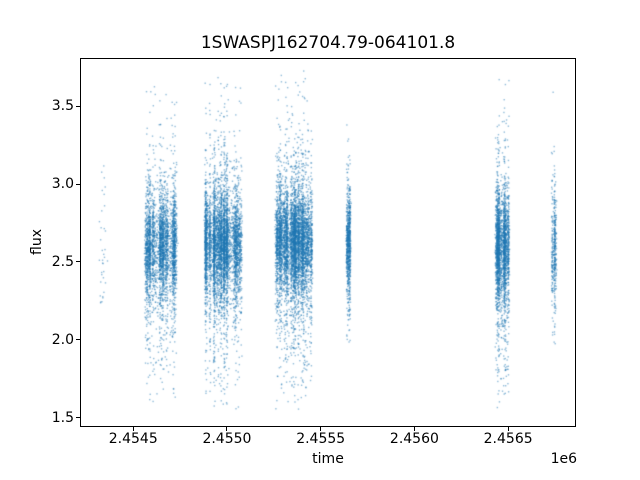  Describe the element at coordinates (508, 439) in the screenshot. I see `x-tick-label: 2.4565` at that location.